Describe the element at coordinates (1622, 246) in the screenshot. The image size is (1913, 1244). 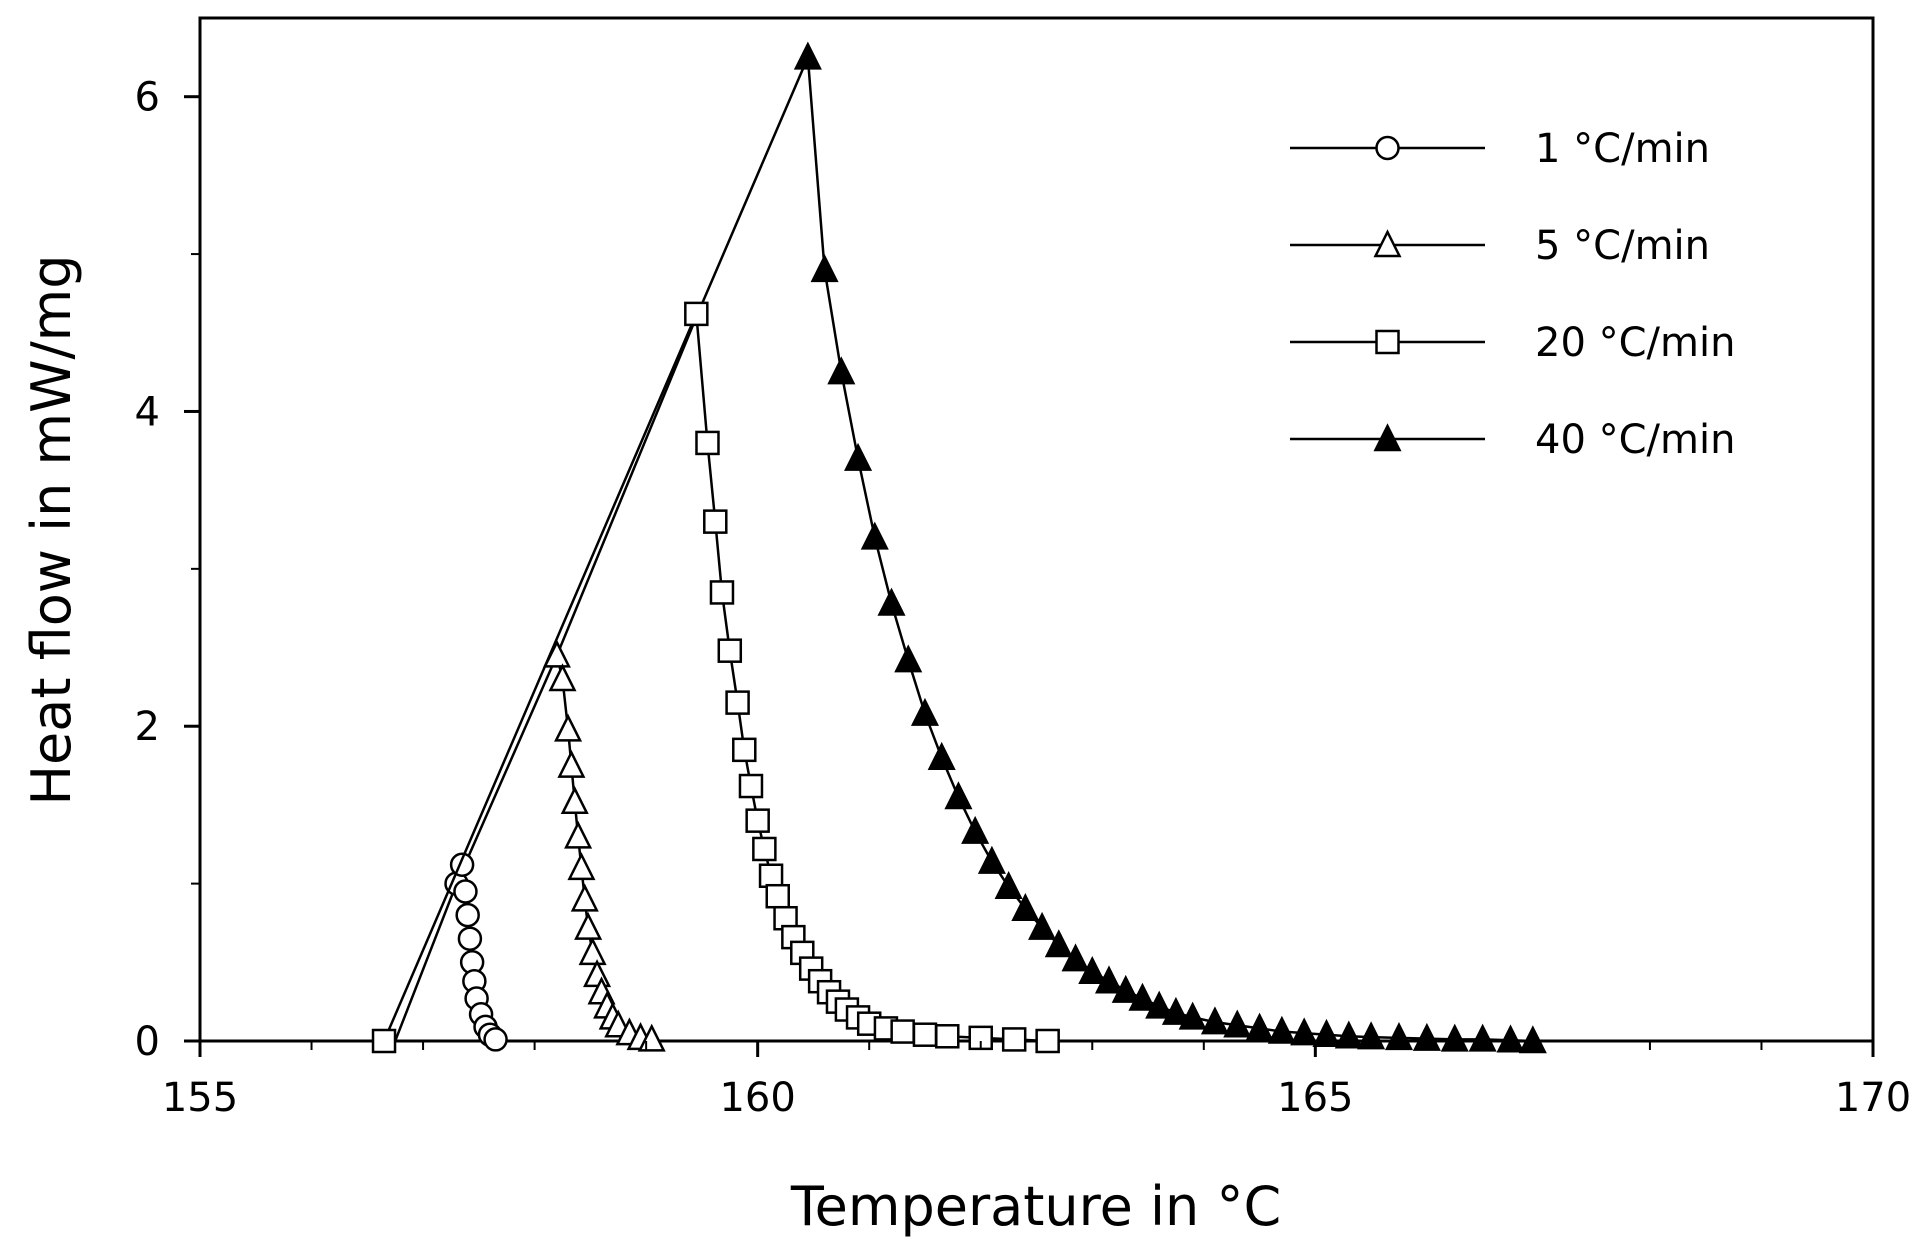
I see `legend-label: 5 °C/min` at that location.